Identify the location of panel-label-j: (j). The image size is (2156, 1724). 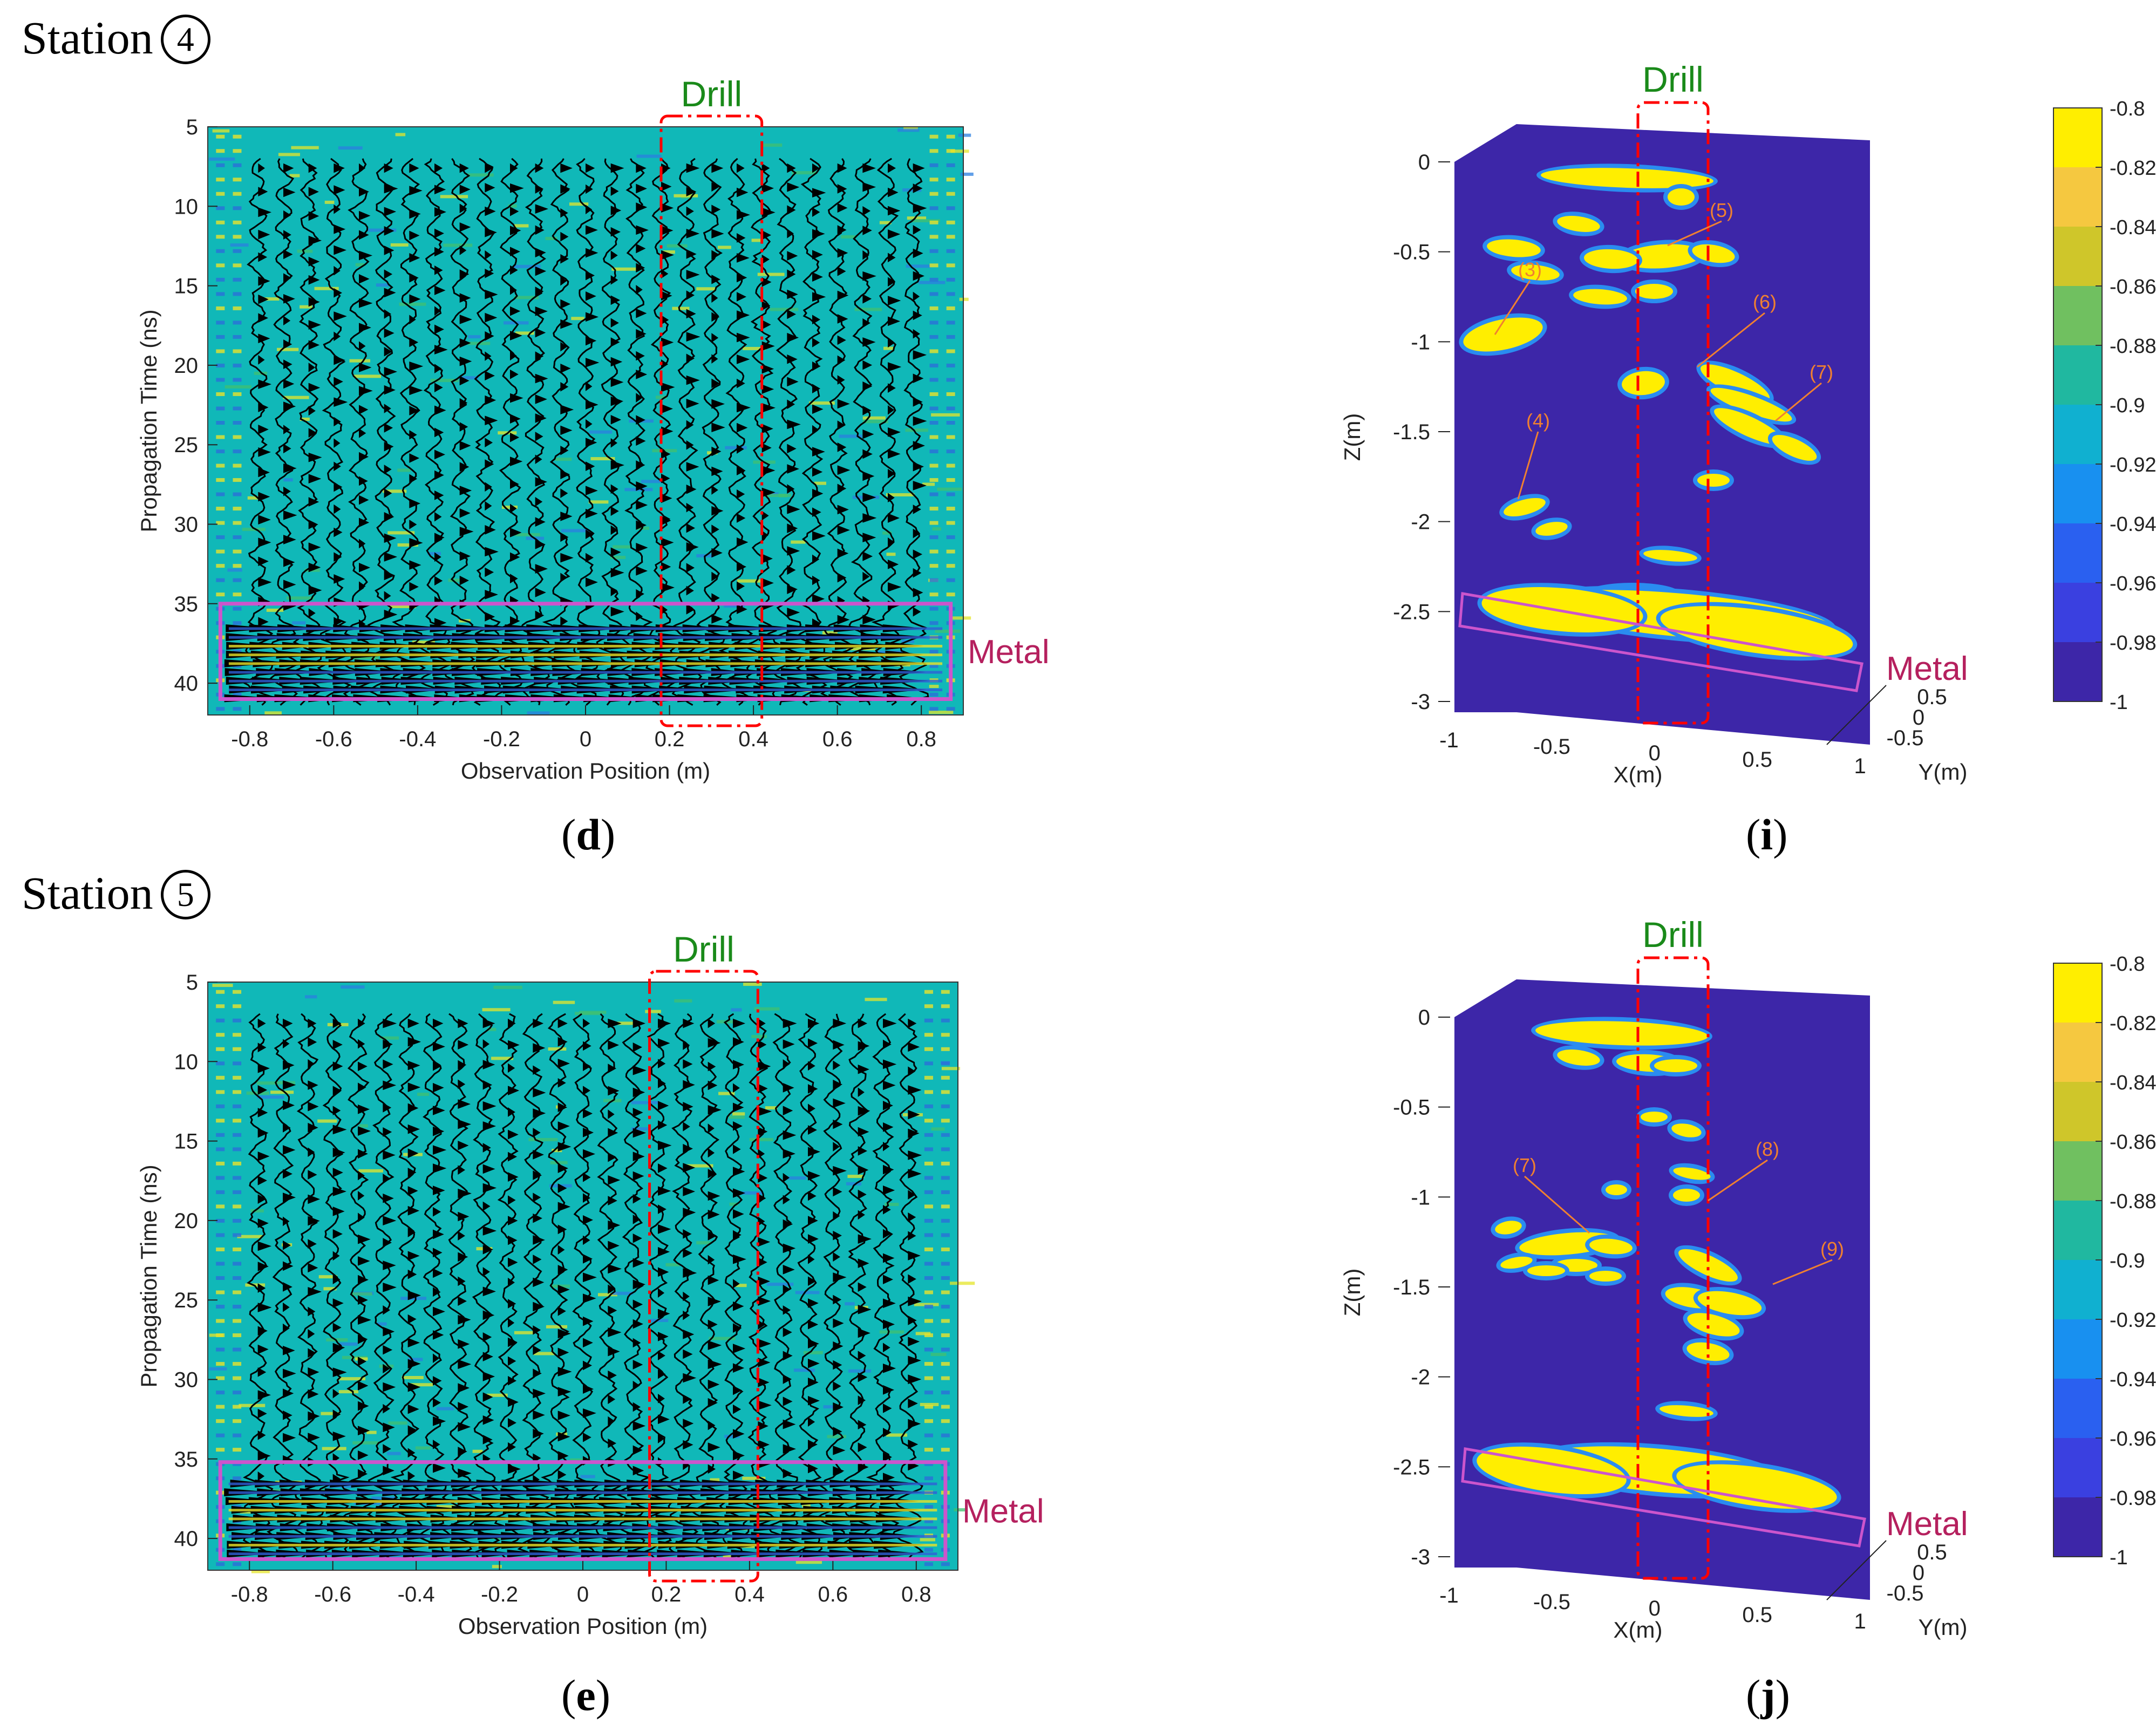
(1768, 1695).